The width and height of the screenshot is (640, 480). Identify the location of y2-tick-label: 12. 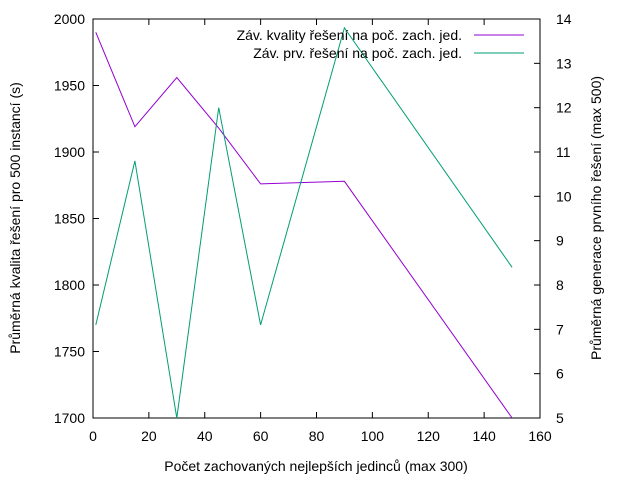
(564, 108).